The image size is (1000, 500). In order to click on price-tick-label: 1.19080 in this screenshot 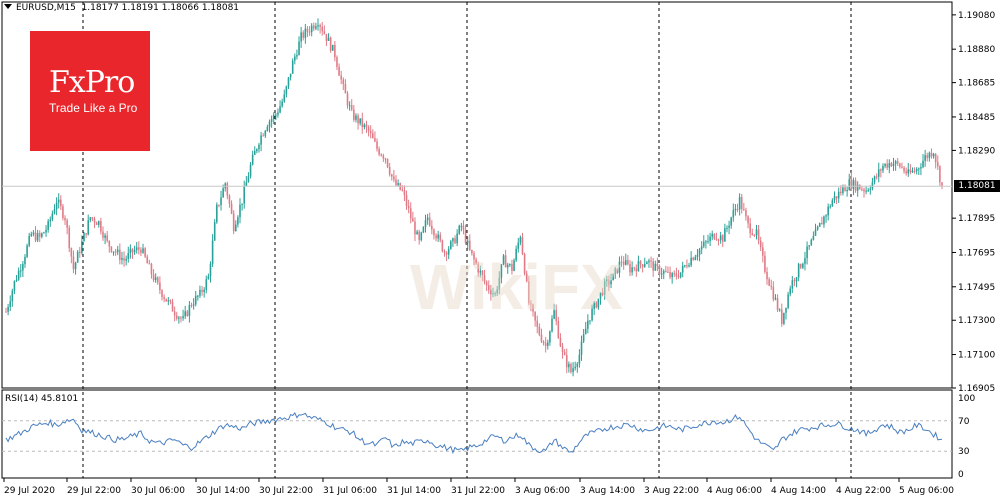, I will do `click(976, 16)`.